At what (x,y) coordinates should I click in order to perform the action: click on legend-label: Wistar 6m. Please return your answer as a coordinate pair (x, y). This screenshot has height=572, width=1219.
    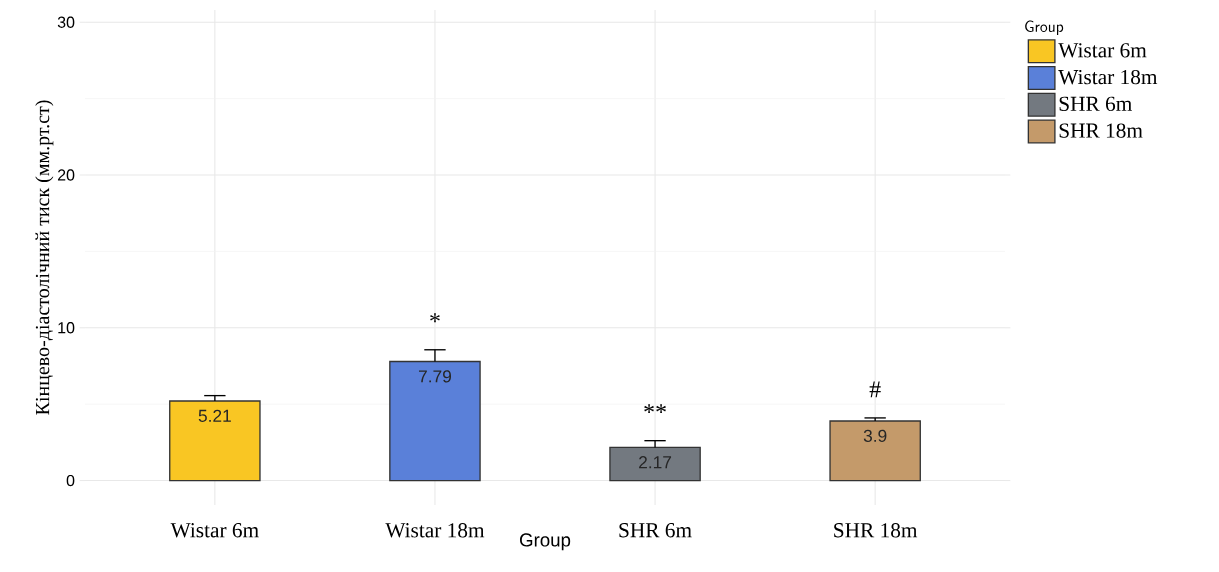
    Looking at the image, I should click on (1102, 50).